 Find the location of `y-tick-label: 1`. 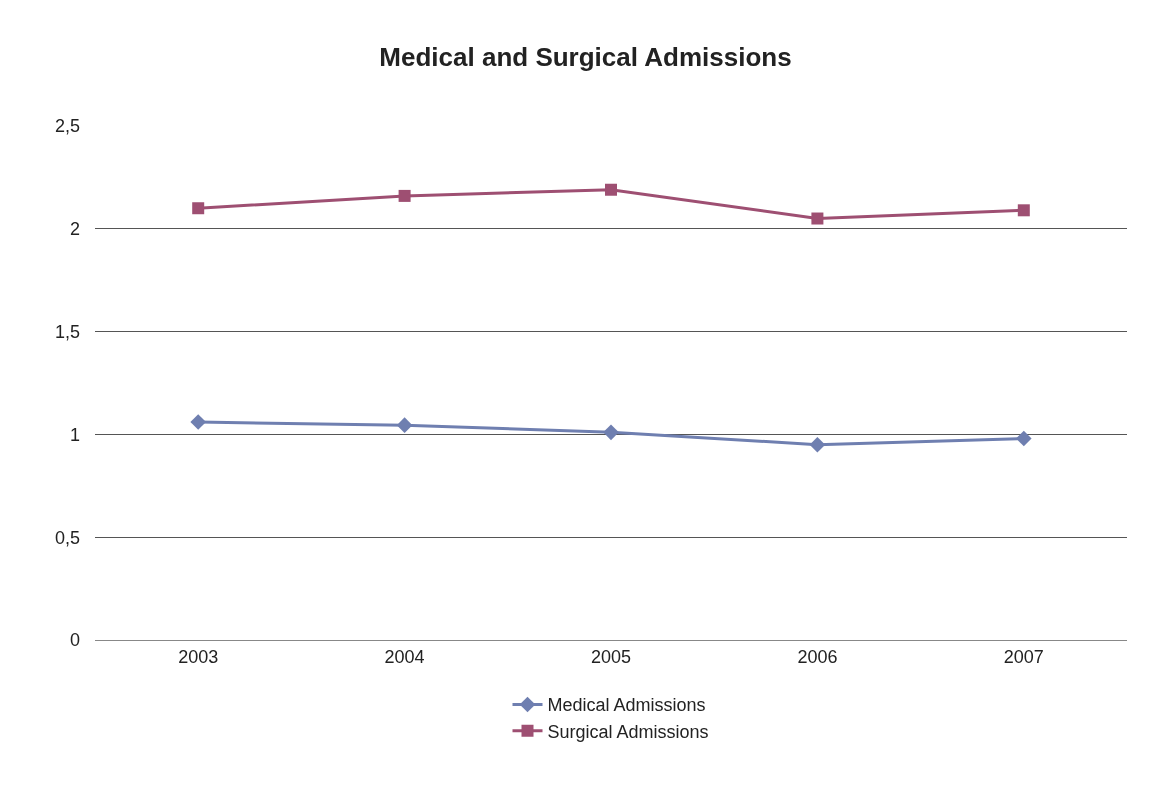

y-tick-label: 1 is located at coordinates (74, 434).